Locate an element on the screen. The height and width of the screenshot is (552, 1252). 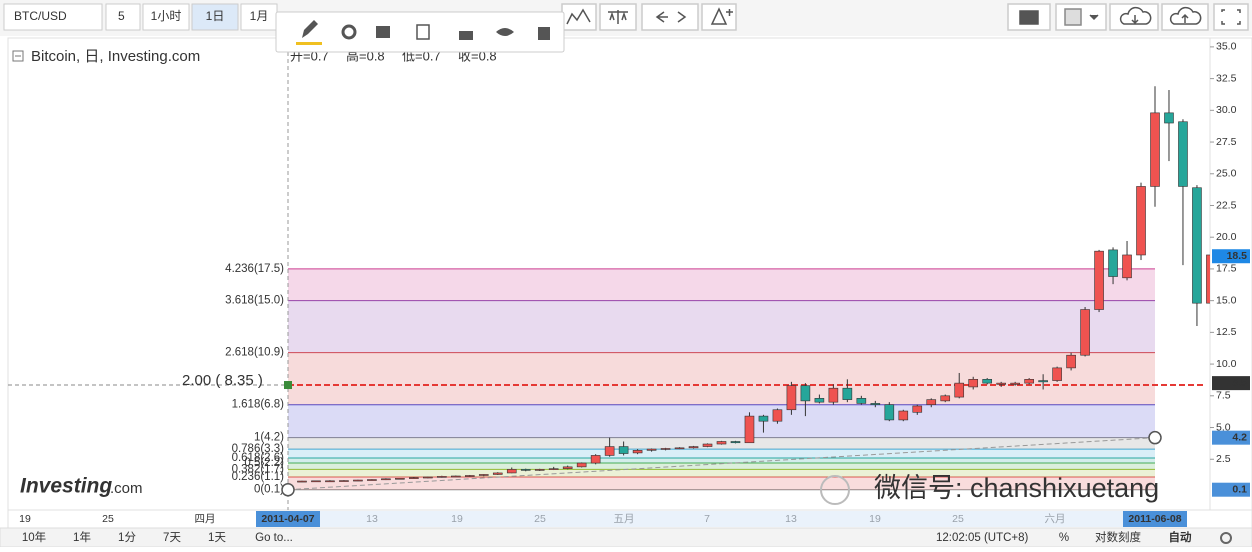
fib-label: 0.382(1.7) is located at coordinates (258, 469).